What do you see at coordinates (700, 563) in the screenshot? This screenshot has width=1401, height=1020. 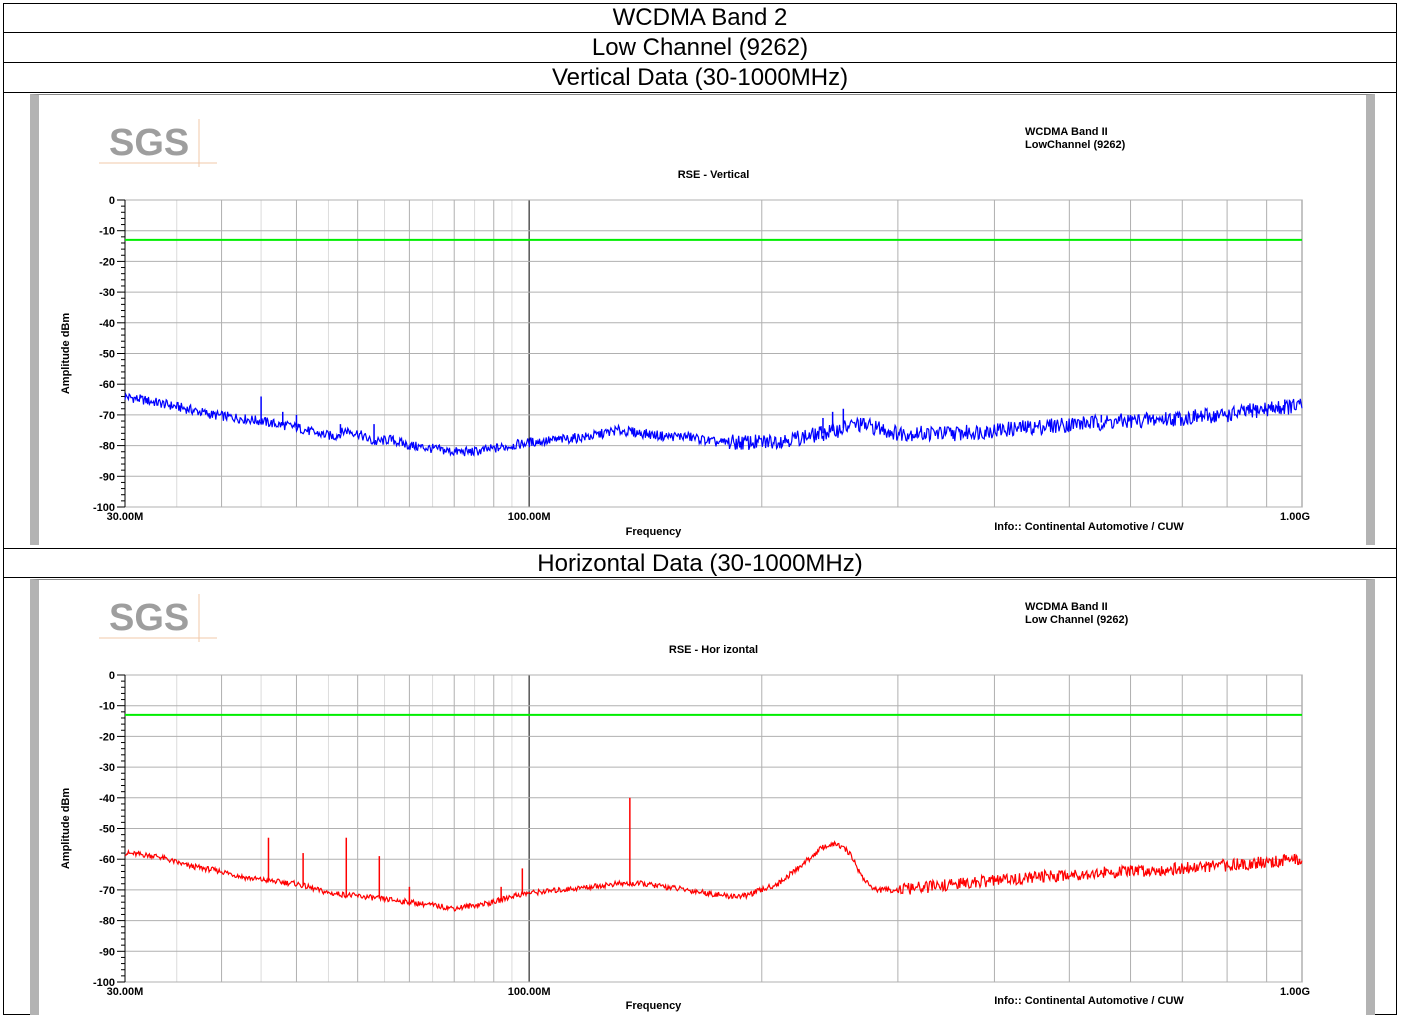 I see `horizontal-section-title: Horizontal Data (30-1000MHz)` at bounding box center [700, 563].